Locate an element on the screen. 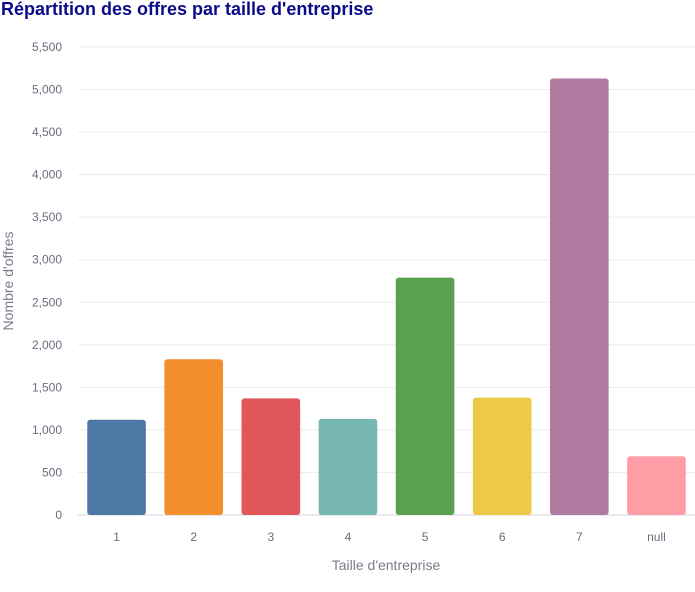  x-tick-label: 2 is located at coordinates (193, 537).